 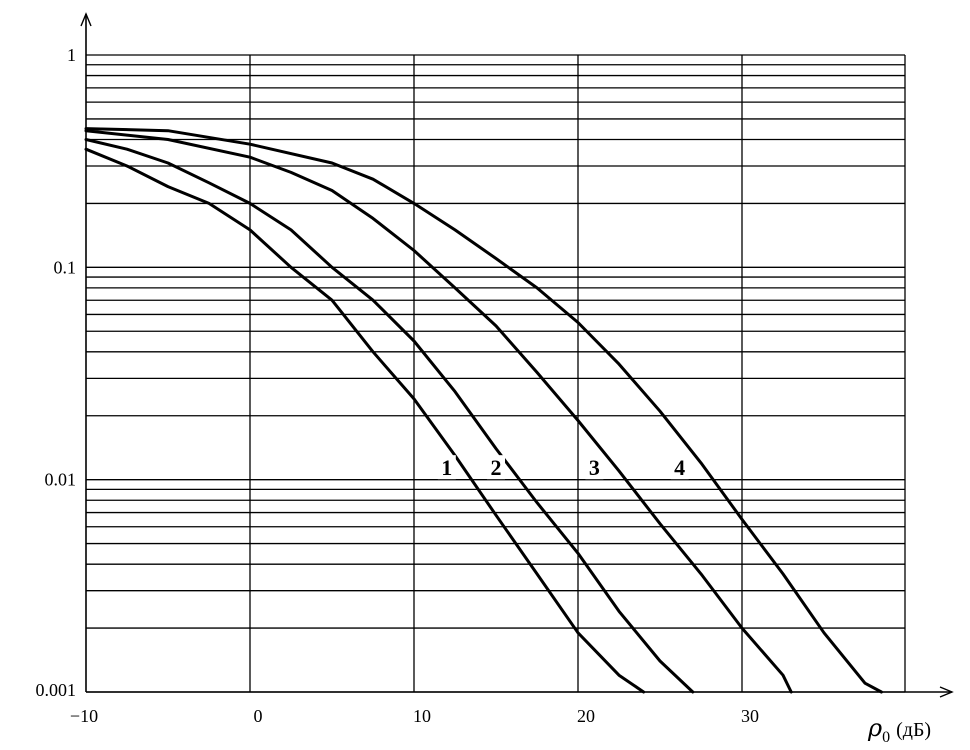 I want to click on curve-label-2: 2, so click(x=496, y=467).